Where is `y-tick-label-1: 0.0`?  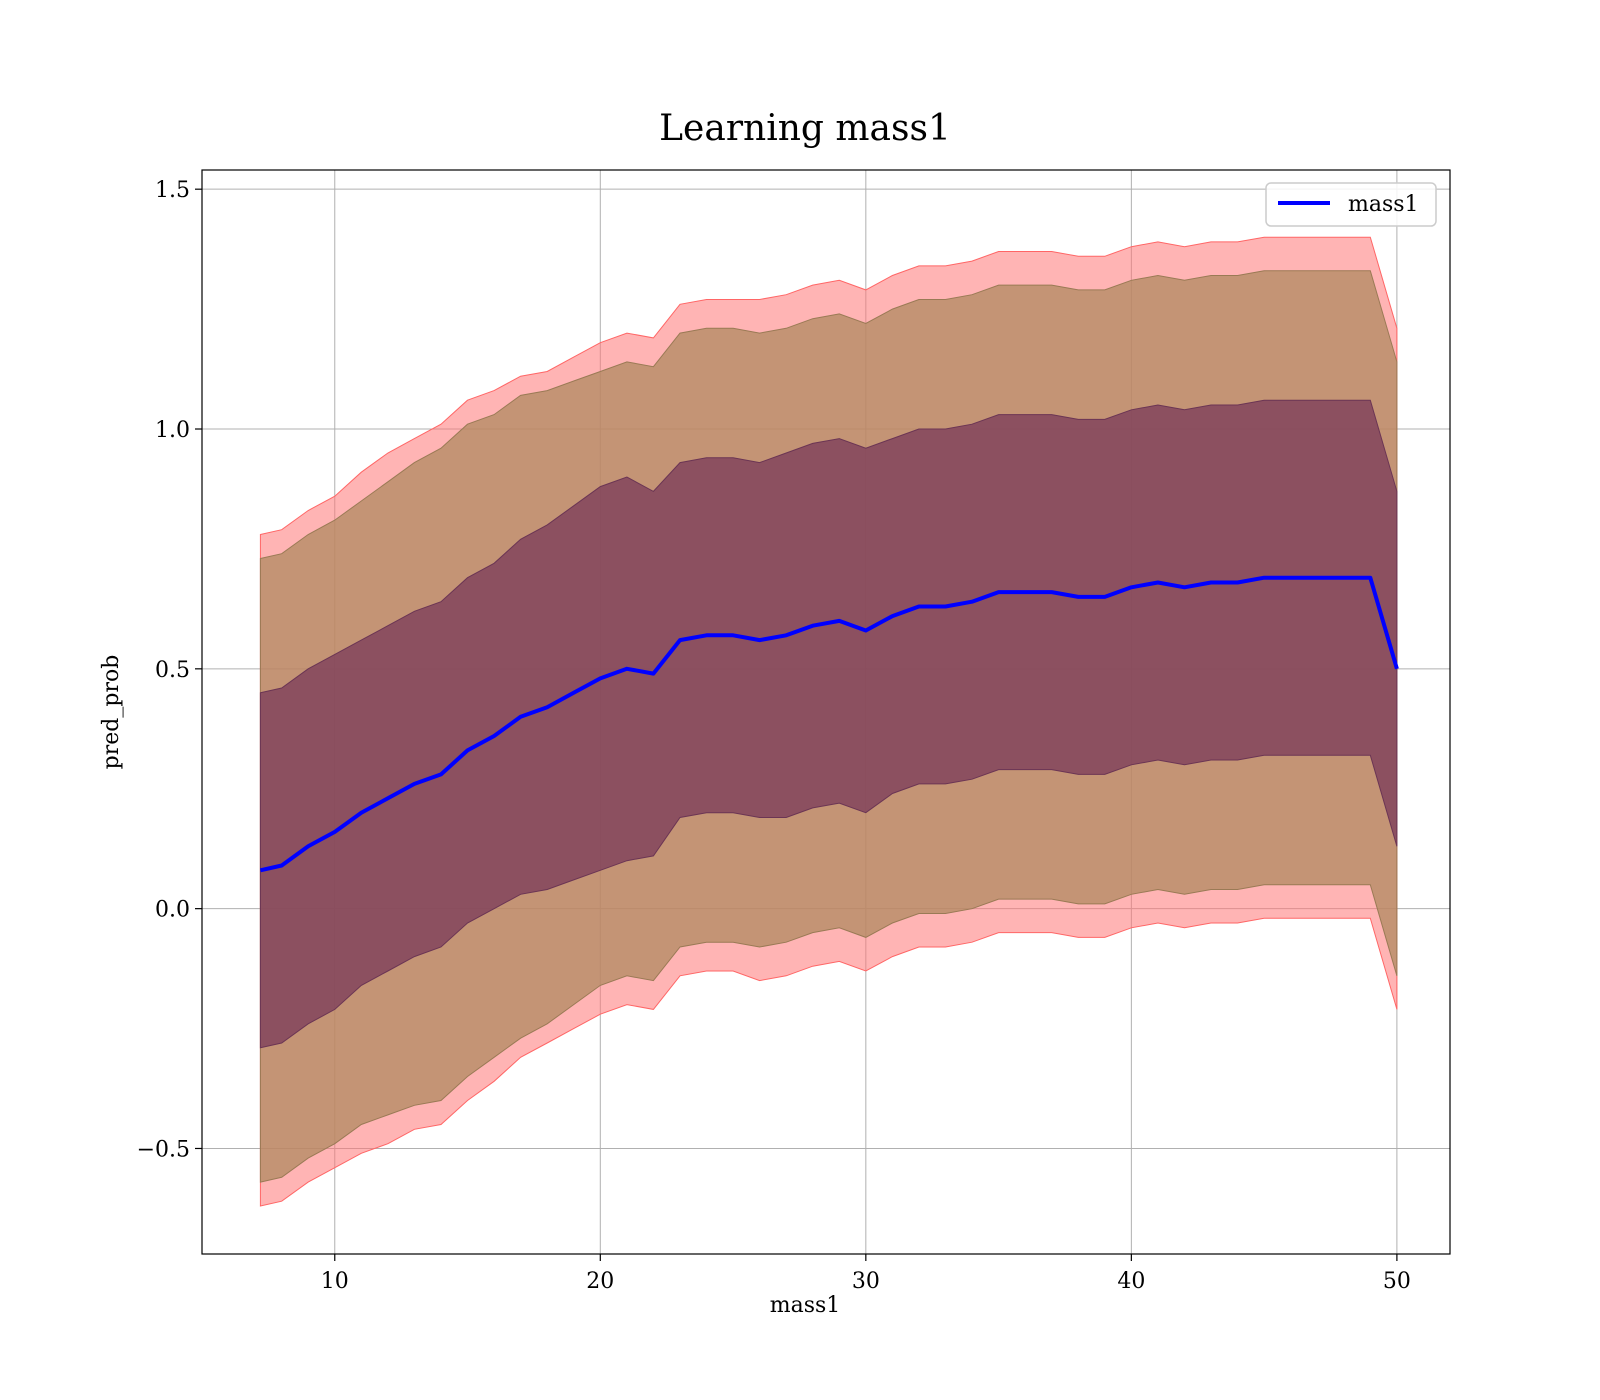 y-tick-label-1: 0.0 is located at coordinates (172, 910).